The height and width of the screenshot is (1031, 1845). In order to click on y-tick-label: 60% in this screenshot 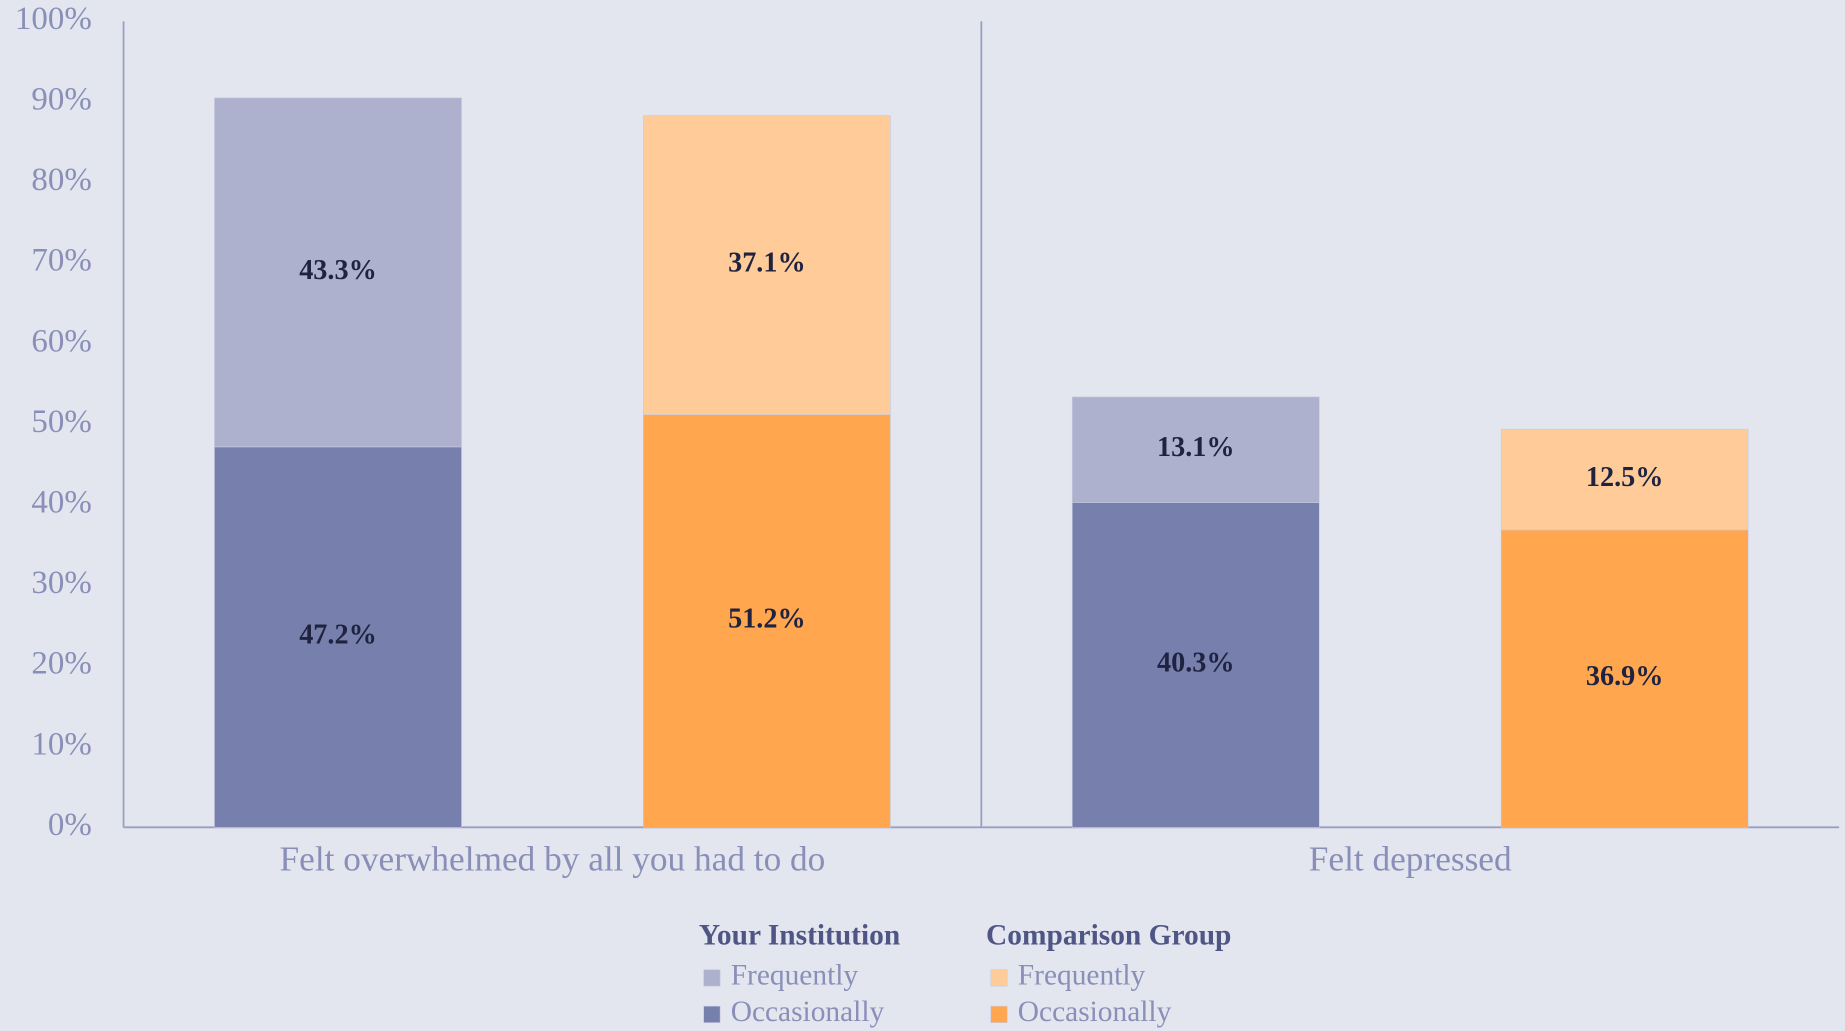, I will do `click(61, 341)`.